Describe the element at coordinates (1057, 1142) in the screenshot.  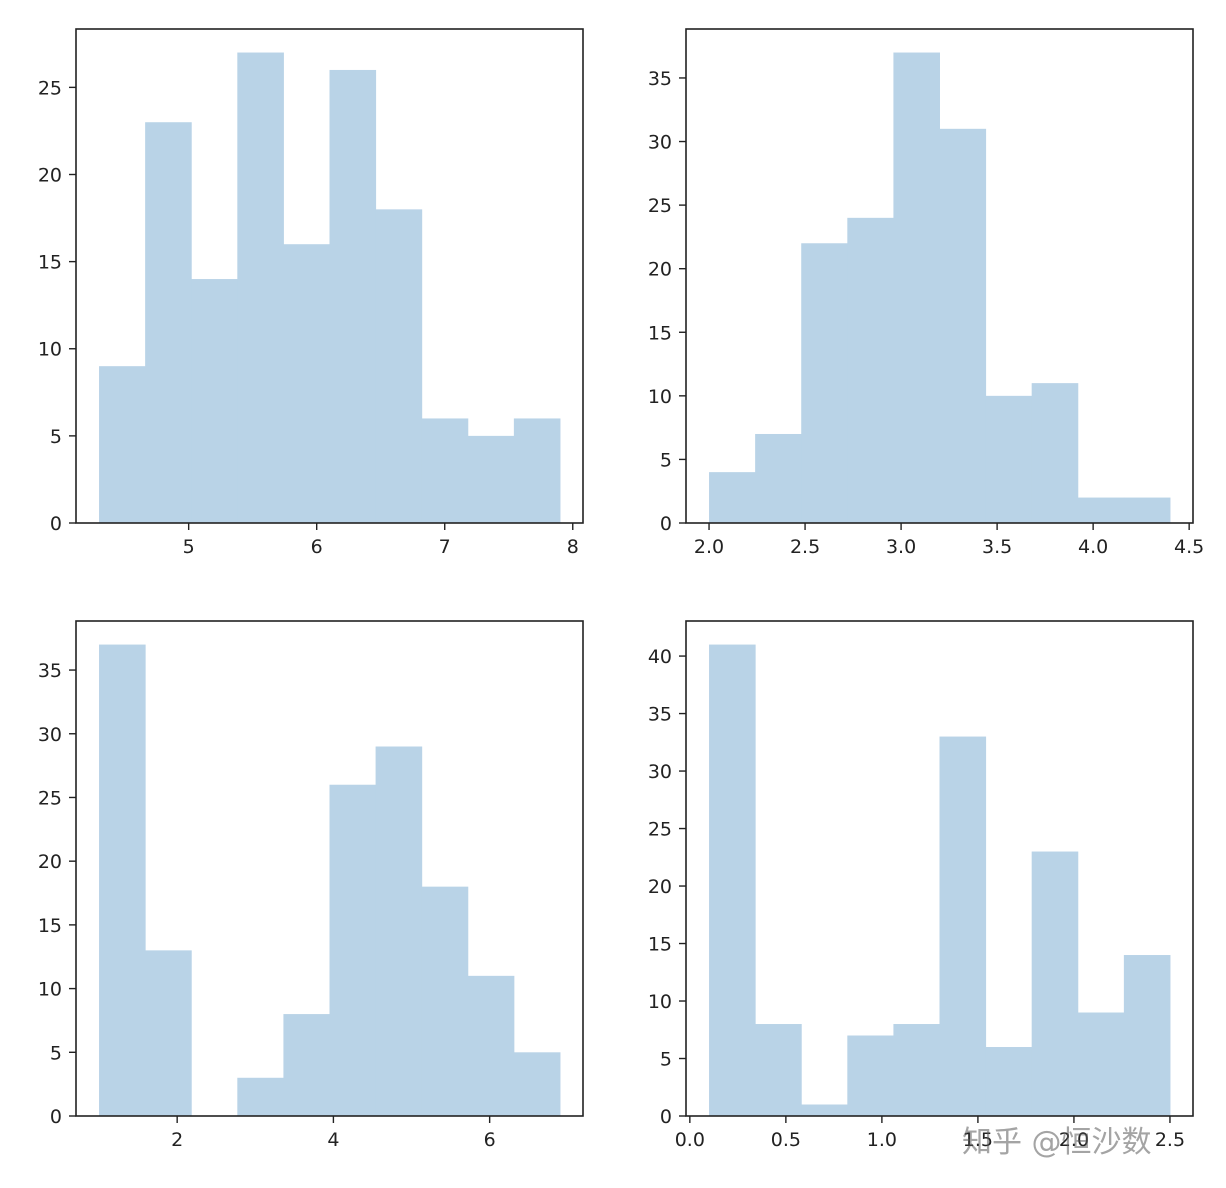
I see `watermark-text: 知乎 @恒沙数` at that location.